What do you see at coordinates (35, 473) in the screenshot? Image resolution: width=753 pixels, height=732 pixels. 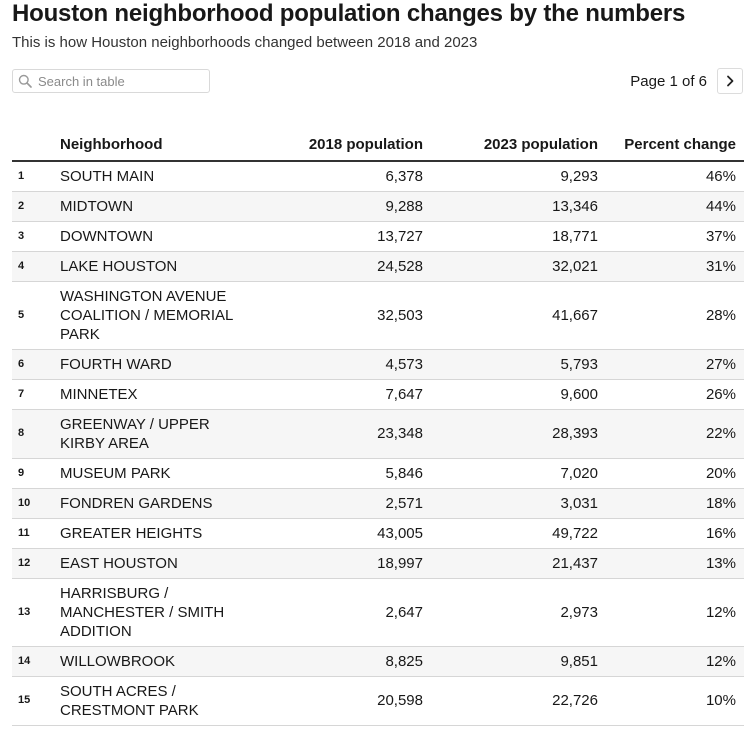 I see `rank-cell: 9` at bounding box center [35, 473].